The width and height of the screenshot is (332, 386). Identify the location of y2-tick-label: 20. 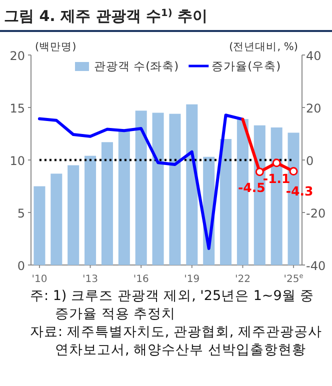
(314, 109).